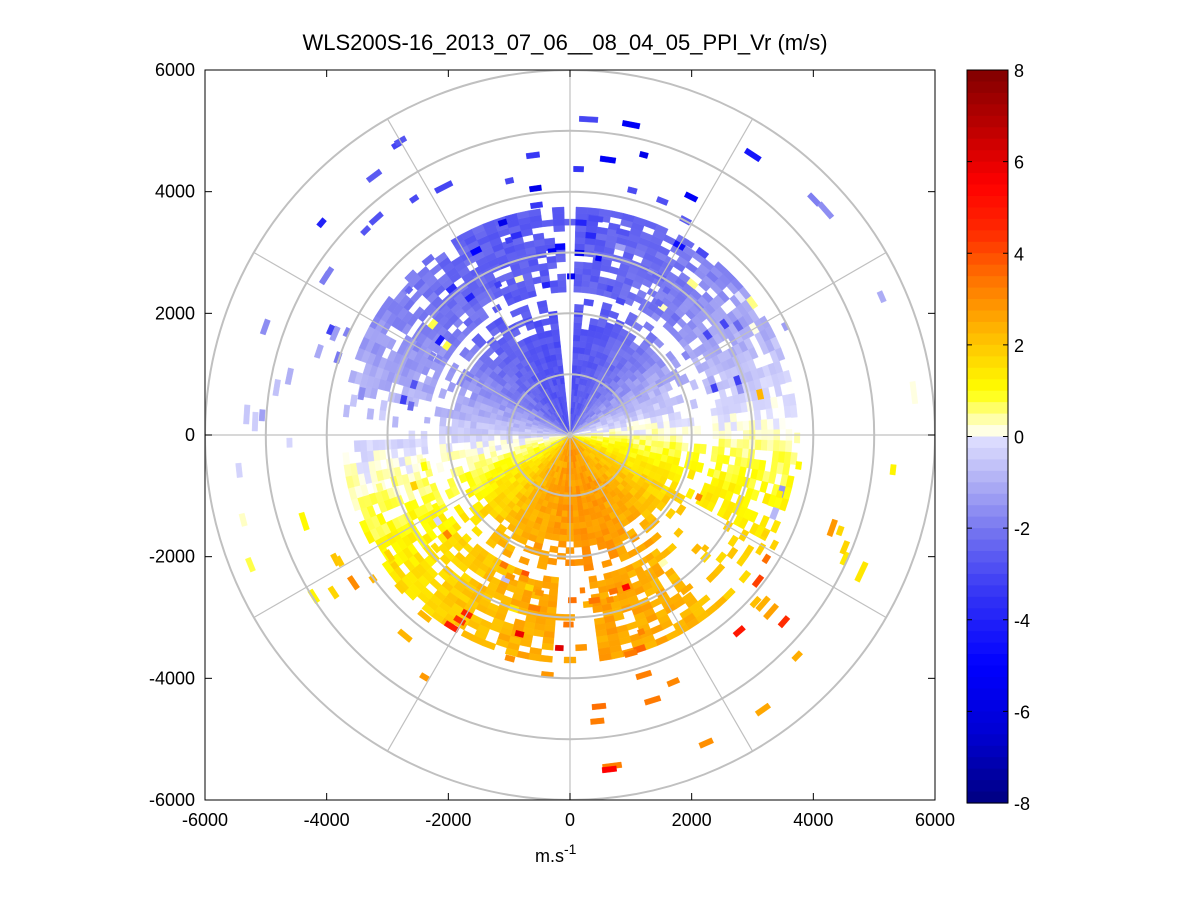 The width and height of the screenshot is (1201, 901). Describe the element at coordinates (549, 856) in the screenshot. I see `x-axis-label-base: m.s` at that location.